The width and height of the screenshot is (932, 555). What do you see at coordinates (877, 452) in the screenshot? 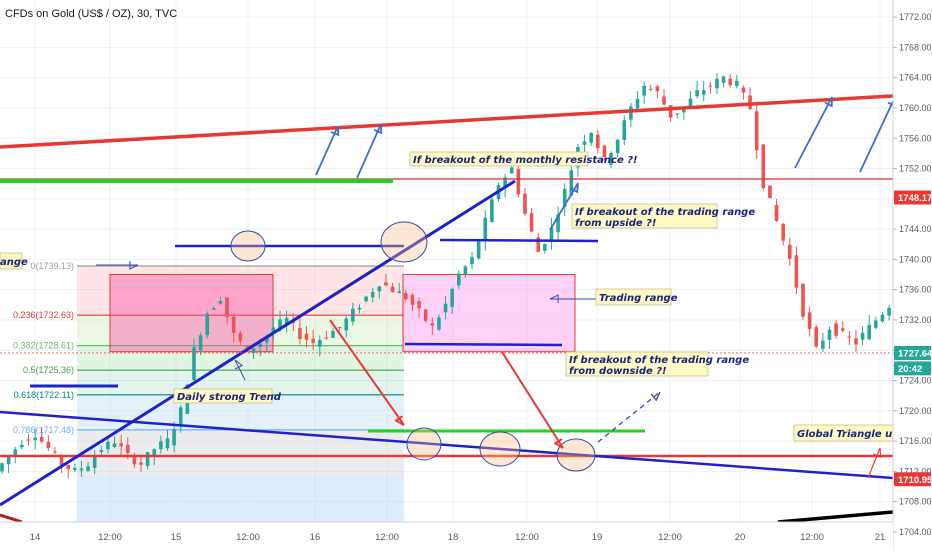
I see `arrow-triangle-head` at bounding box center [877, 452].